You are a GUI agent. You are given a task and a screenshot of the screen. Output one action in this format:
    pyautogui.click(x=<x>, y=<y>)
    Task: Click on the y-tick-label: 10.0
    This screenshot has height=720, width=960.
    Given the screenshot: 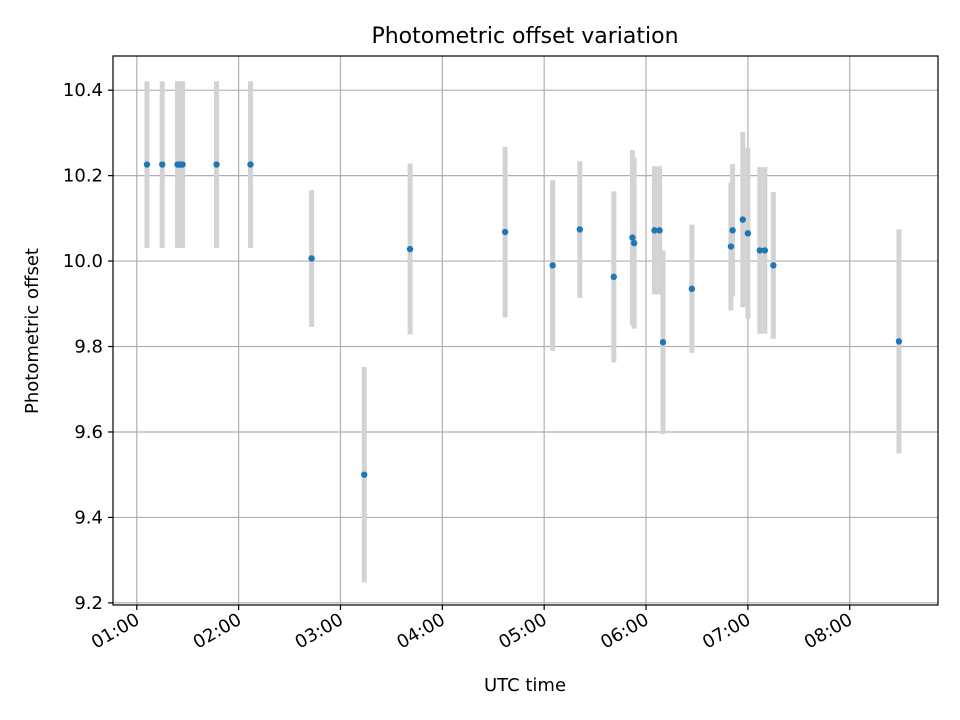 What is the action you would take?
    pyautogui.click(x=83, y=261)
    